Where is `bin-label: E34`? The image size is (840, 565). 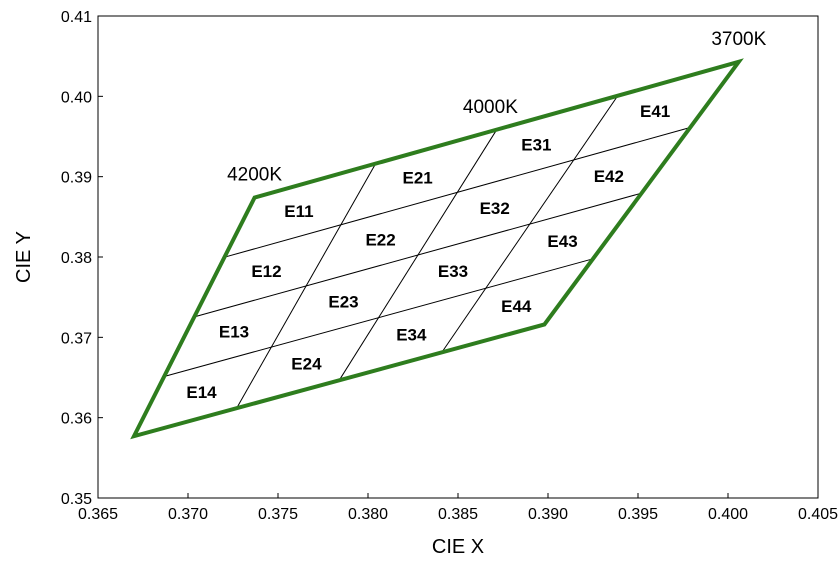
bin-label: E34 is located at coordinates (411, 335).